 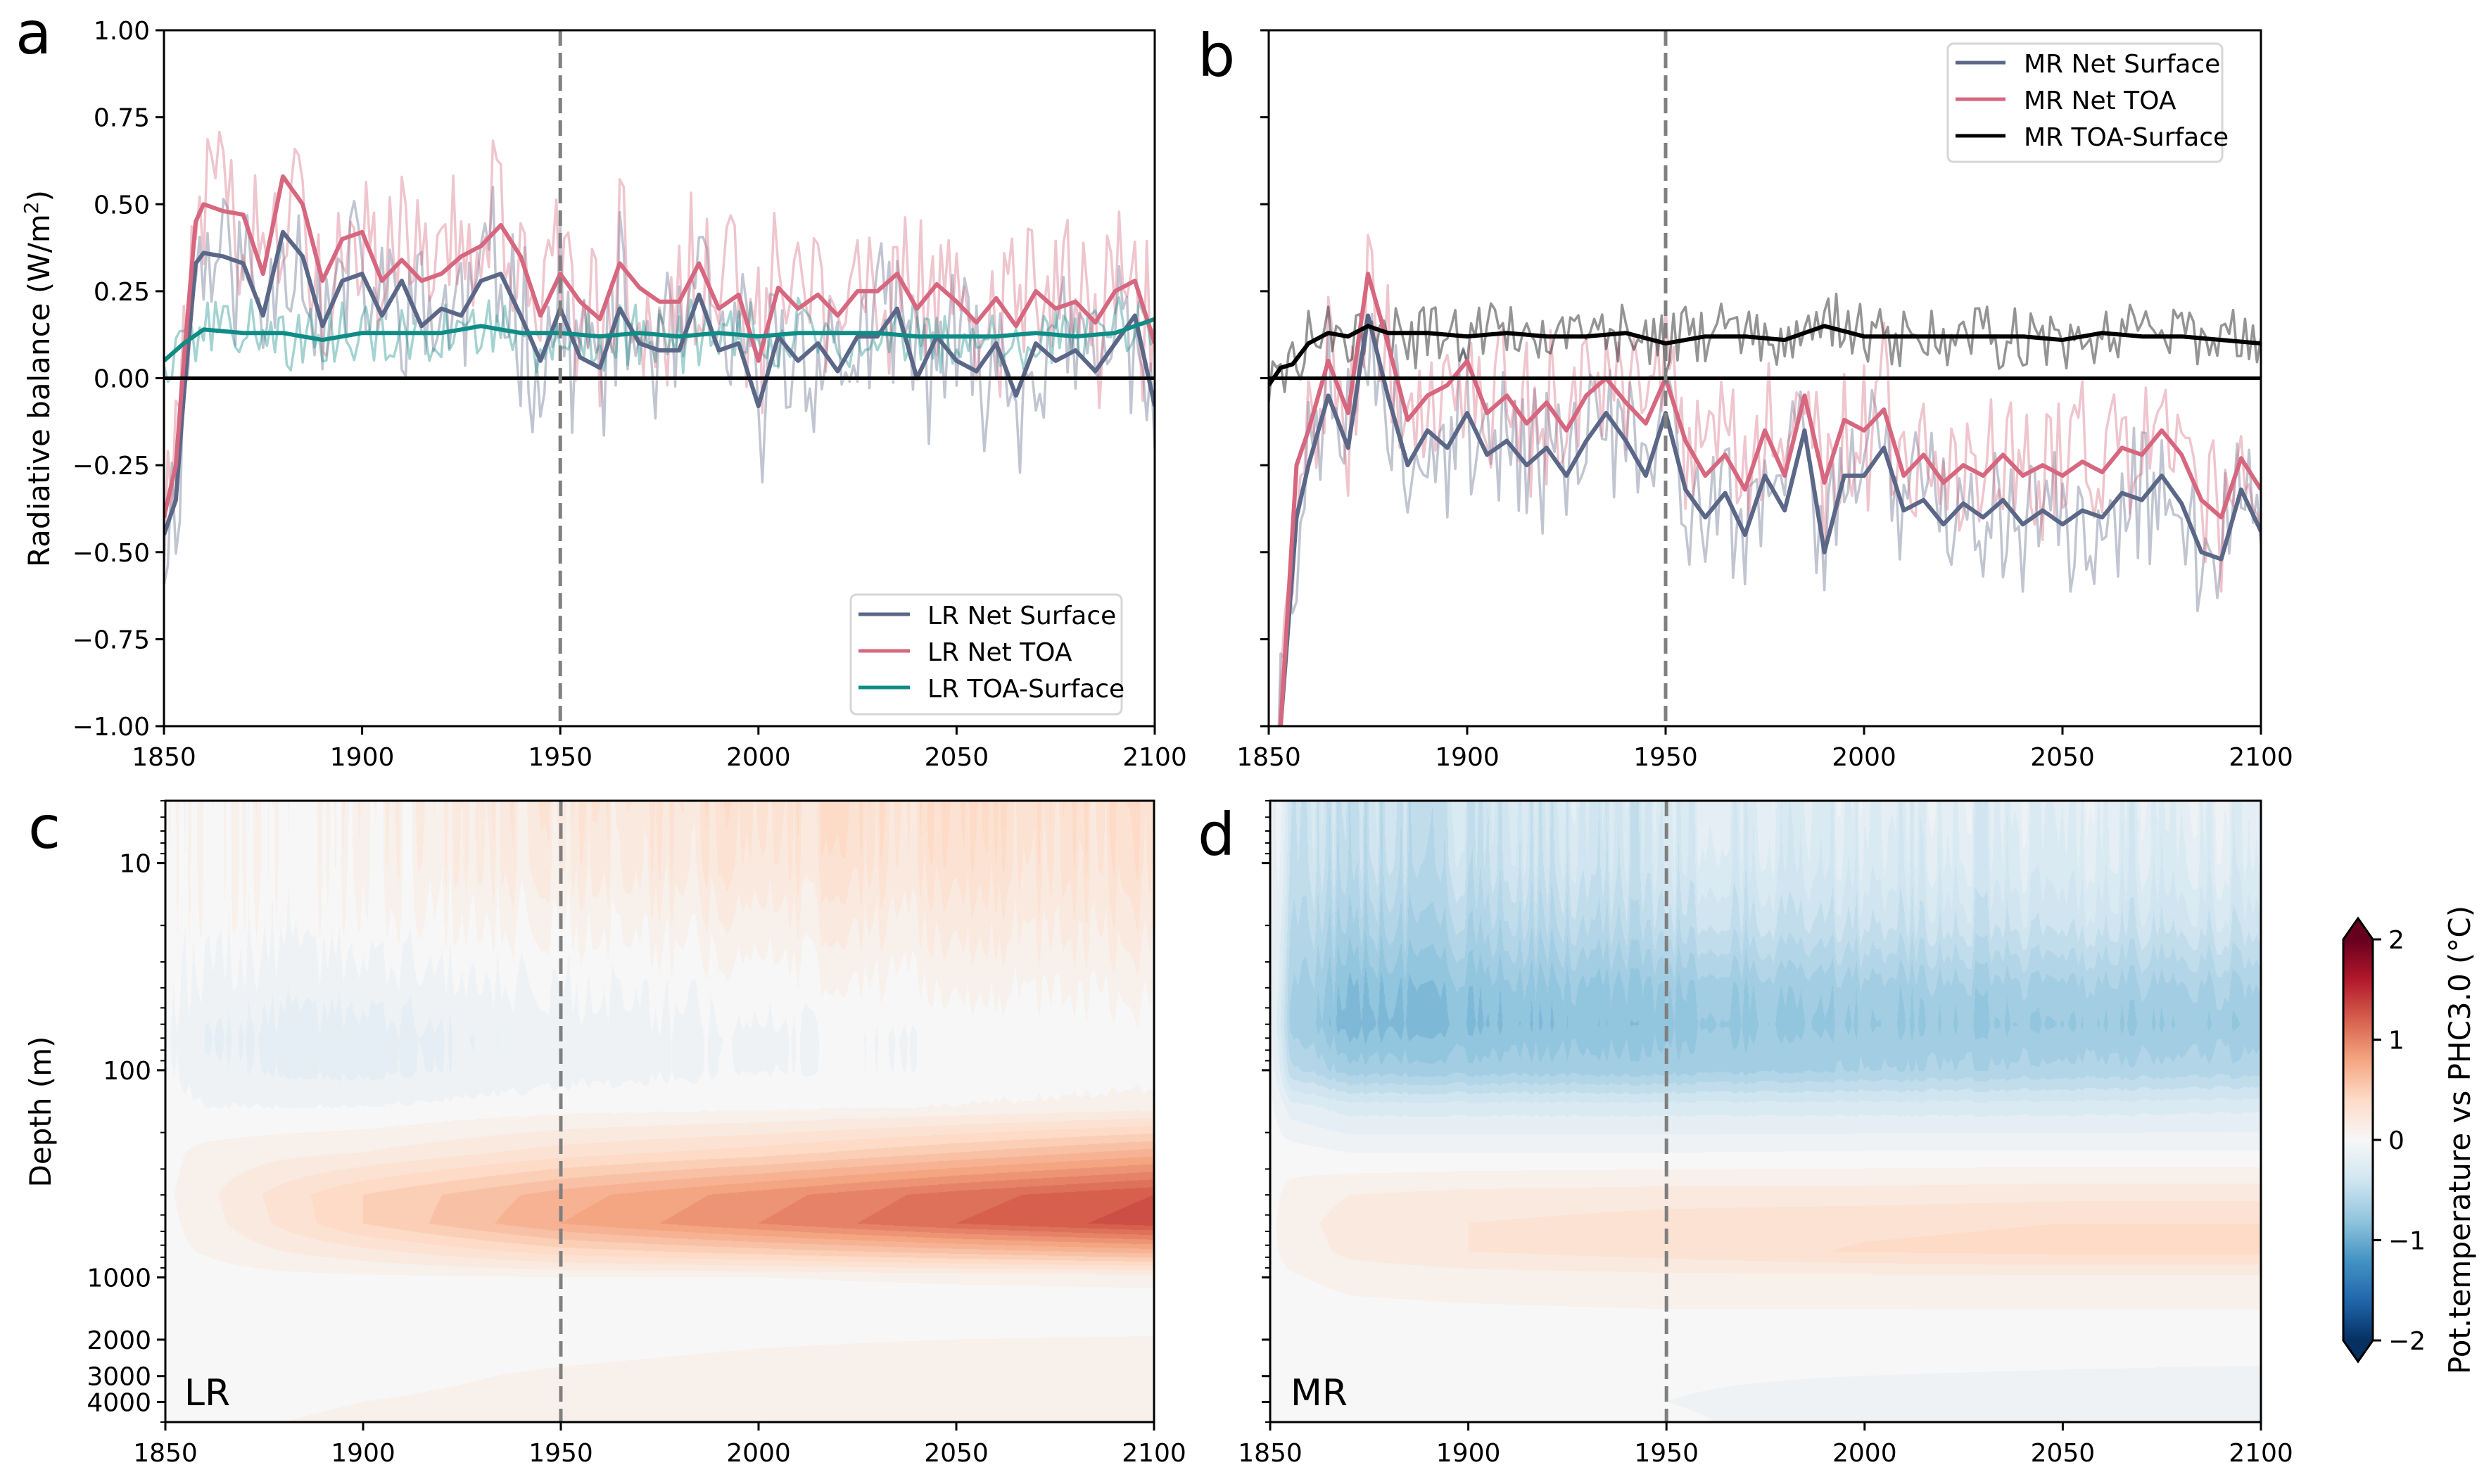 I want to click on y-tick-label: 0.25, so click(x=122, y=292).